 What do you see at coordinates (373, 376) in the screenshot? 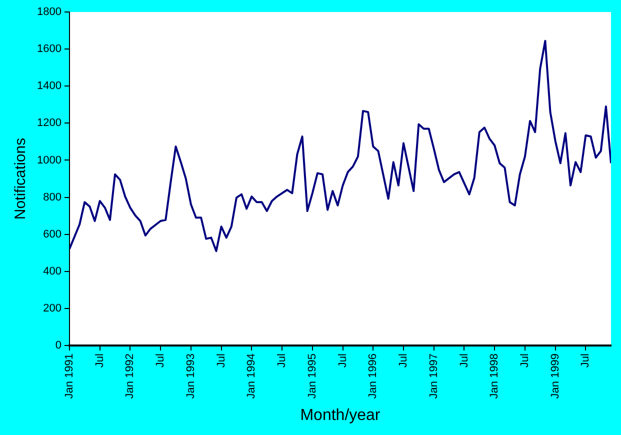
I see `x-tick-label: Jan 1996` at bounding box center [373, 376].